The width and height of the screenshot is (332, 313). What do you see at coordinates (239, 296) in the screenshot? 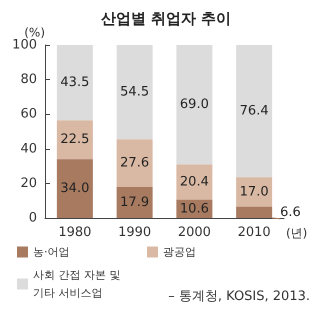
I see `text: – 통계청, KOSIS, 2013.` at bounding box center [239, 296].